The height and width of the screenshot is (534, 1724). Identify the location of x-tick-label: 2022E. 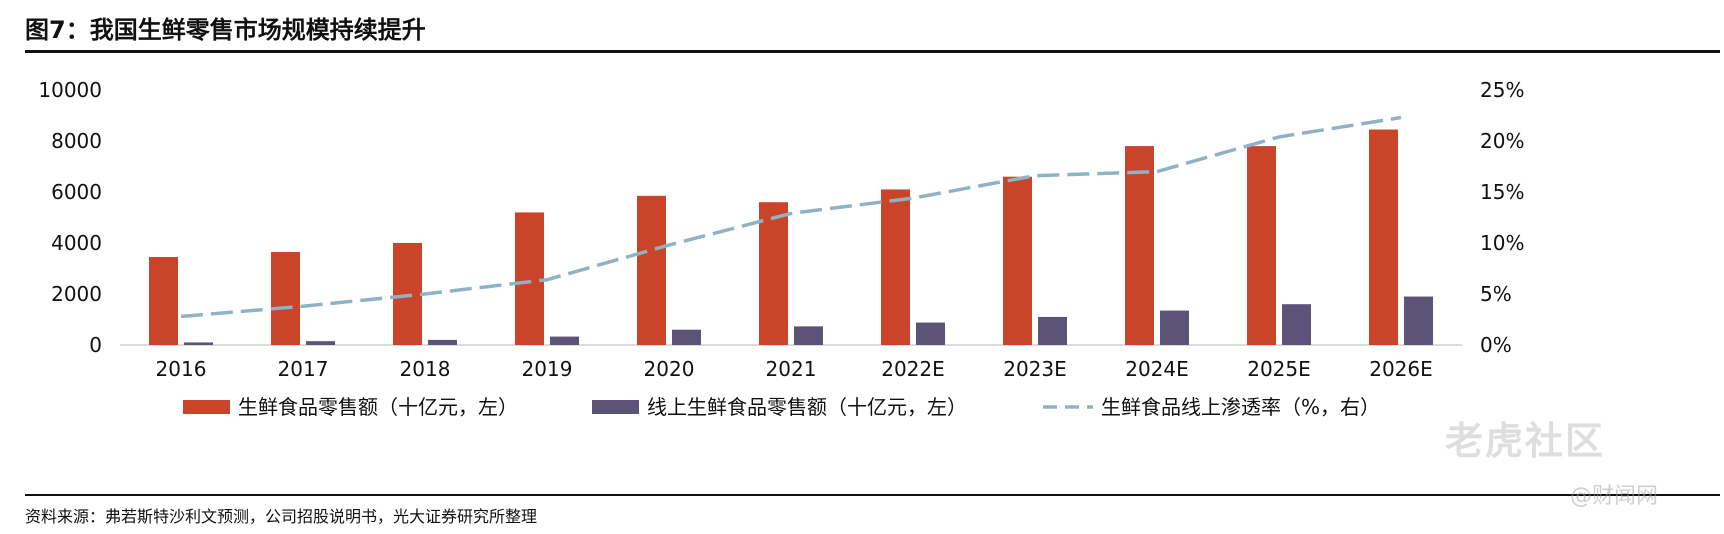
(913, 369).